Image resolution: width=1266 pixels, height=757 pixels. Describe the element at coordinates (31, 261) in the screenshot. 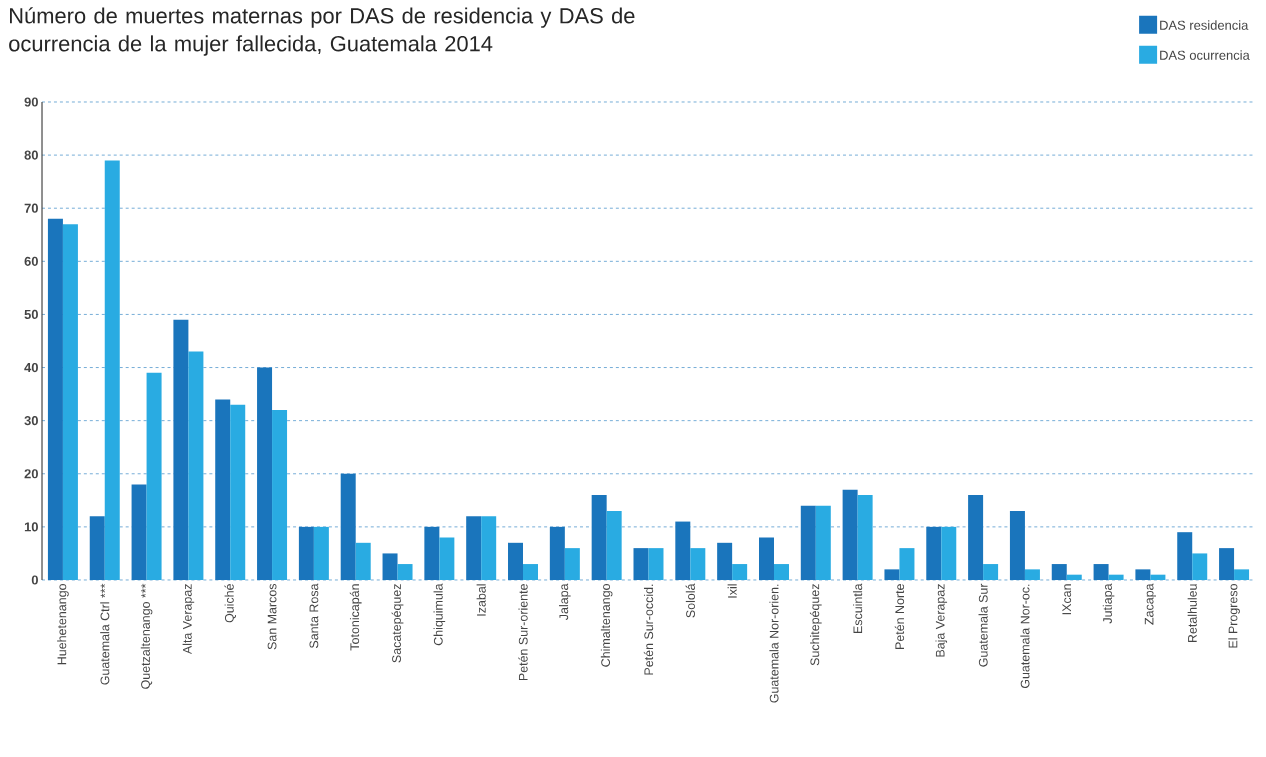

I see `y-tick-label: 60` at that location.